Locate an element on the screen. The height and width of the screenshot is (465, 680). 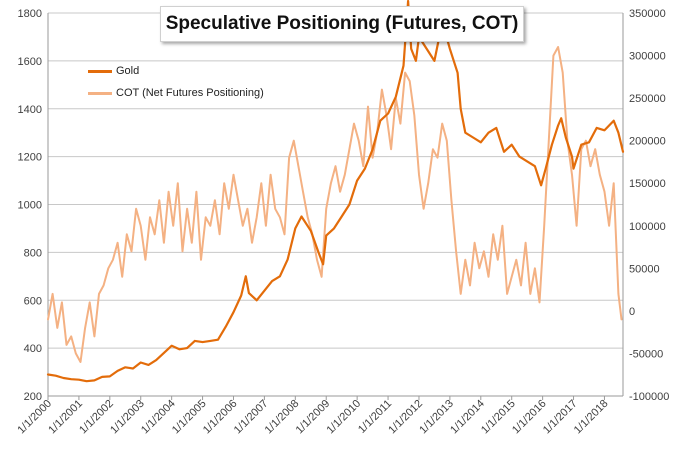
y-right-tick-label: 100000 is located at coordinates (647, 227).